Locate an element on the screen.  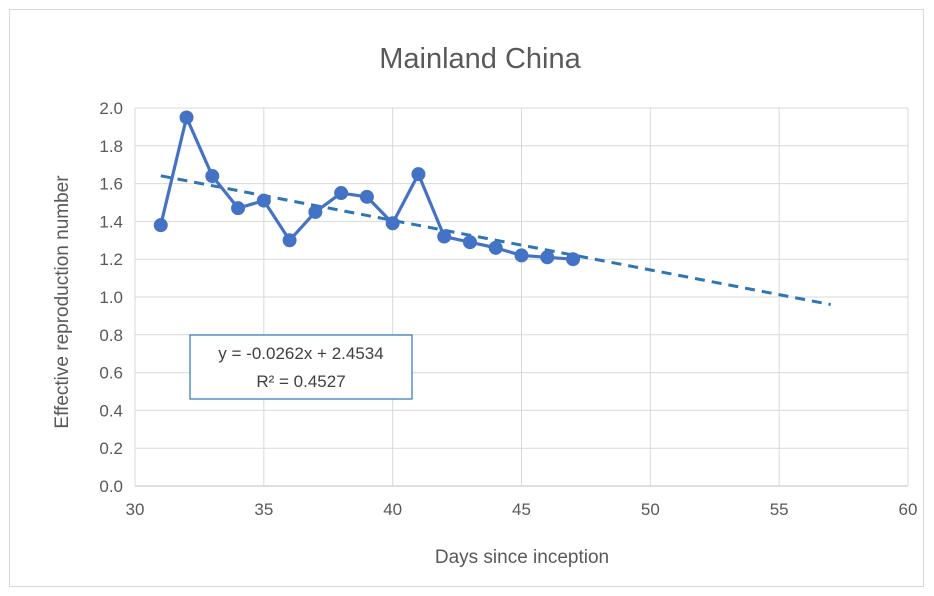
x-axis-label: Days since inception is located at coordinates (522, 557).